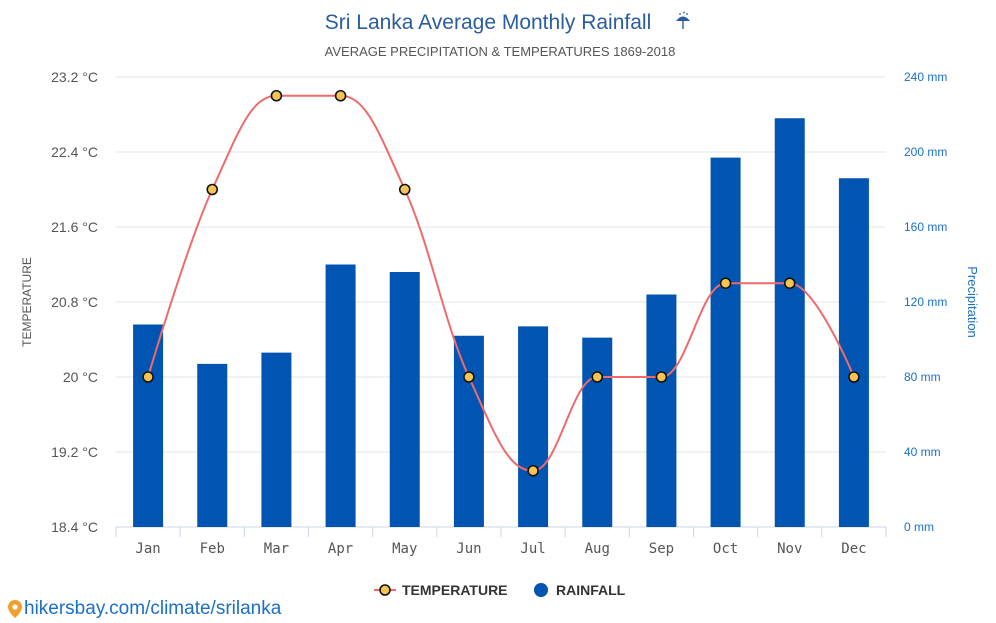  I want to click on right-axis-title: Precipitation, so click(972, 302).